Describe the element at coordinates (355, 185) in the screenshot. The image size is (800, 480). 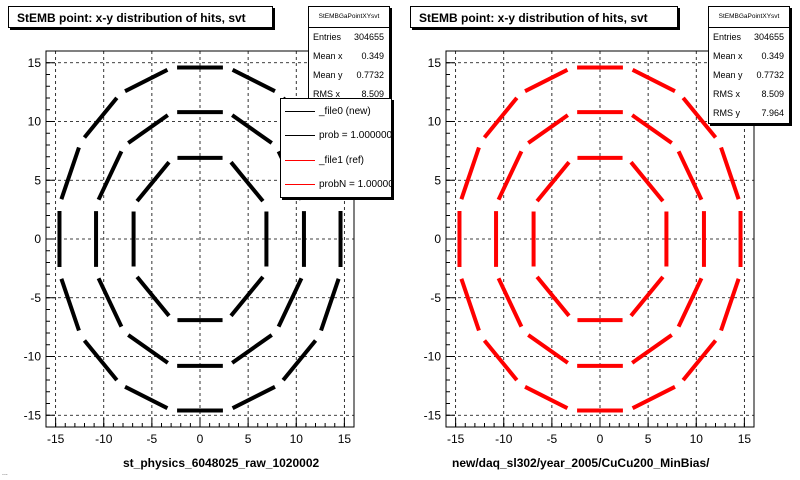
I see `legend-label: probN = 1.000000` at that location.